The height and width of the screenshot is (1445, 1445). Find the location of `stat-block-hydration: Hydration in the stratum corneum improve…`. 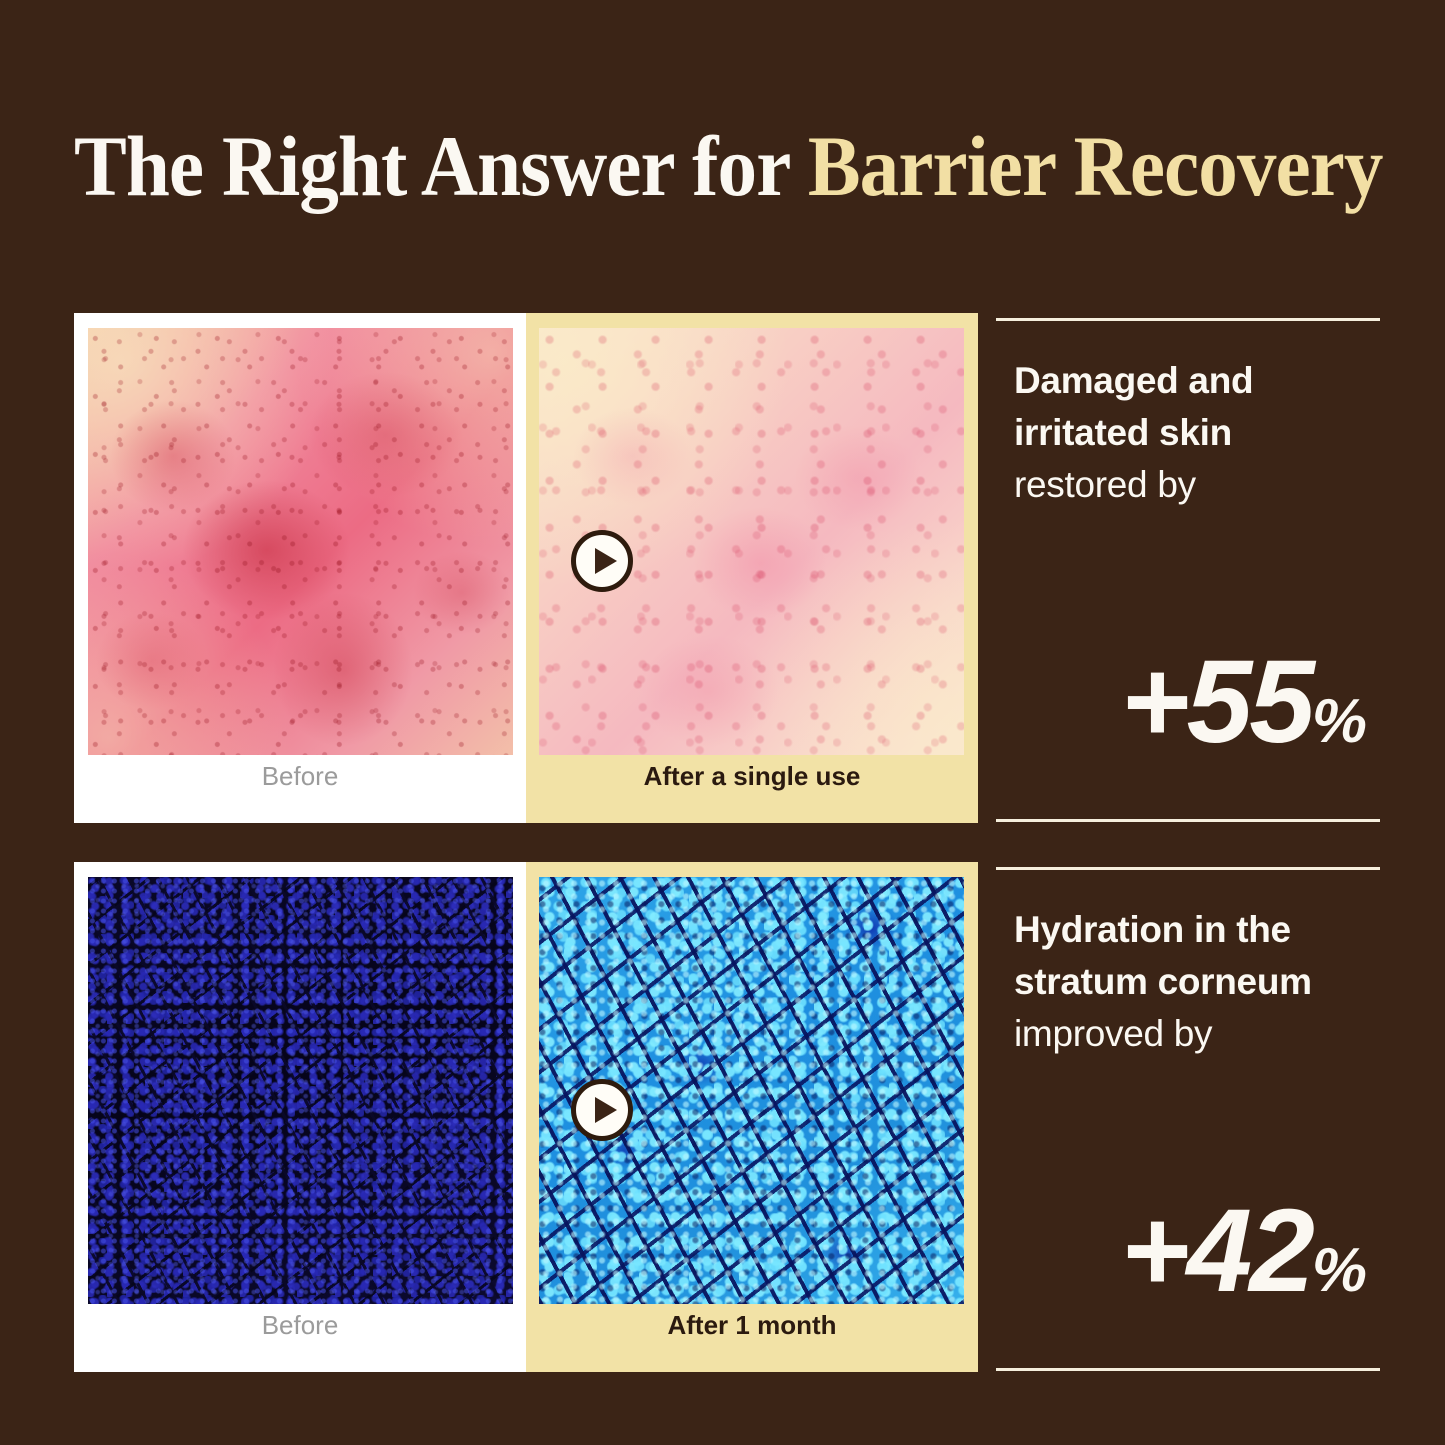

stat-block-hydration: Hydration in the stratum corneum improve… is located at coordinates (1188, 1117).